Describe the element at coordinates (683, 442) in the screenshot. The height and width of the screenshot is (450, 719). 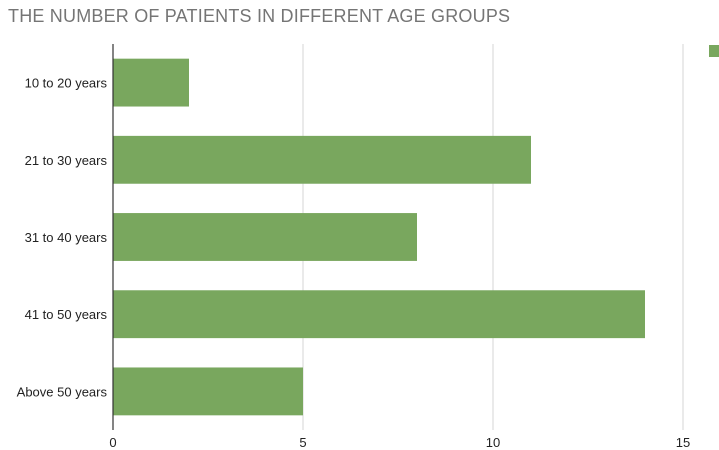
I see `x-tick-label: 15` at that location.